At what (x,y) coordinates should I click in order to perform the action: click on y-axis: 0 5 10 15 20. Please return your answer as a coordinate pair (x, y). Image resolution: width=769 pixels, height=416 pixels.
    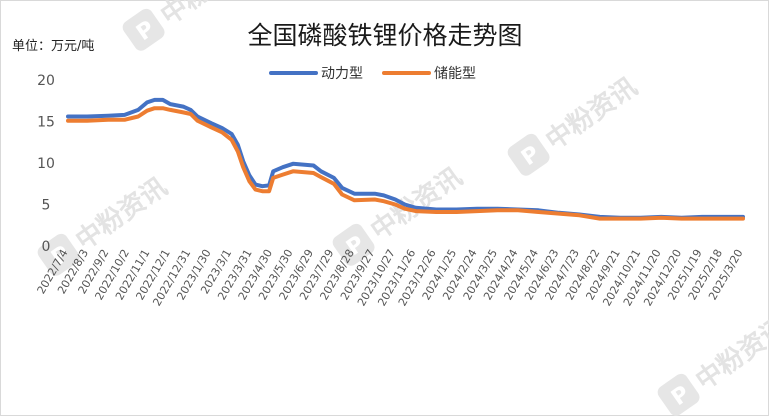
    Looking at the image, I should click on (46, 164).